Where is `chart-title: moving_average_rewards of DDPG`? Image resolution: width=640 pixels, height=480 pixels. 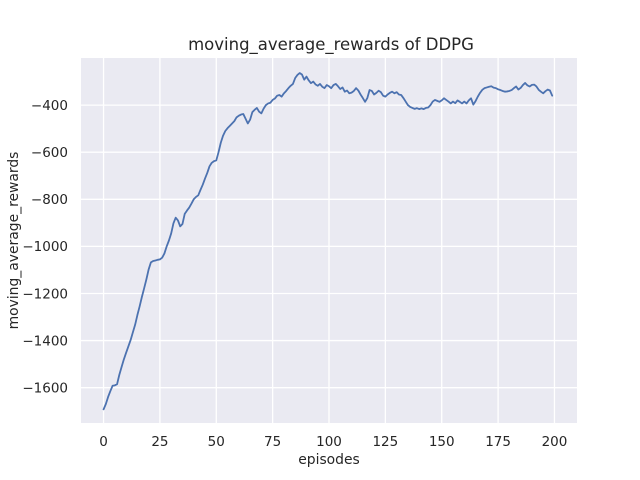
chart-title: moving_average_rewards of DDPG is located at coordinates (331, 45).